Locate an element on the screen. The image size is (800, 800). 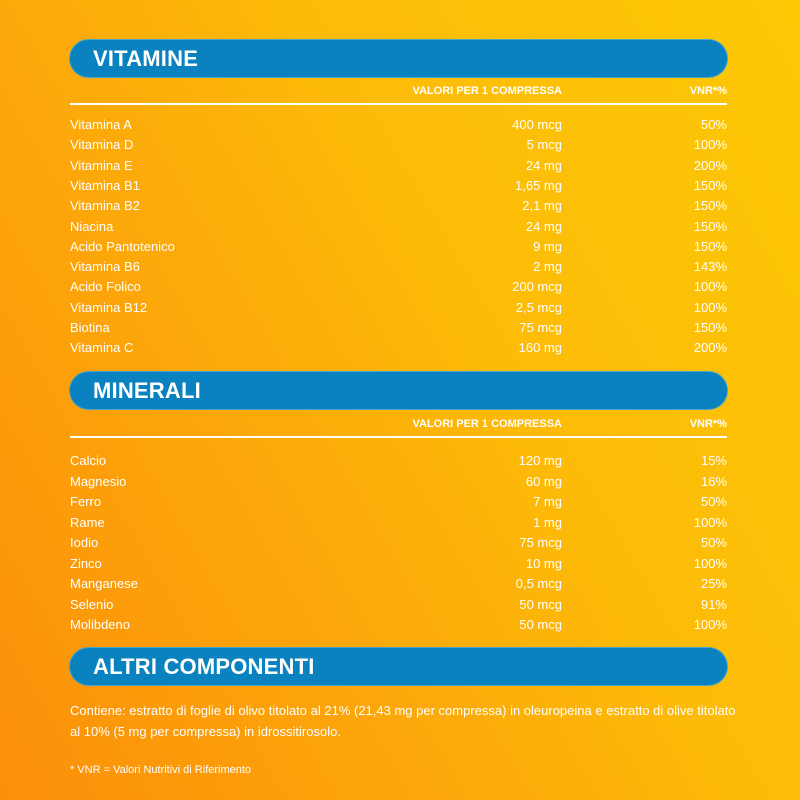
table-row: Selenio 50 mcg 91% is located at coordinates (398, 607).